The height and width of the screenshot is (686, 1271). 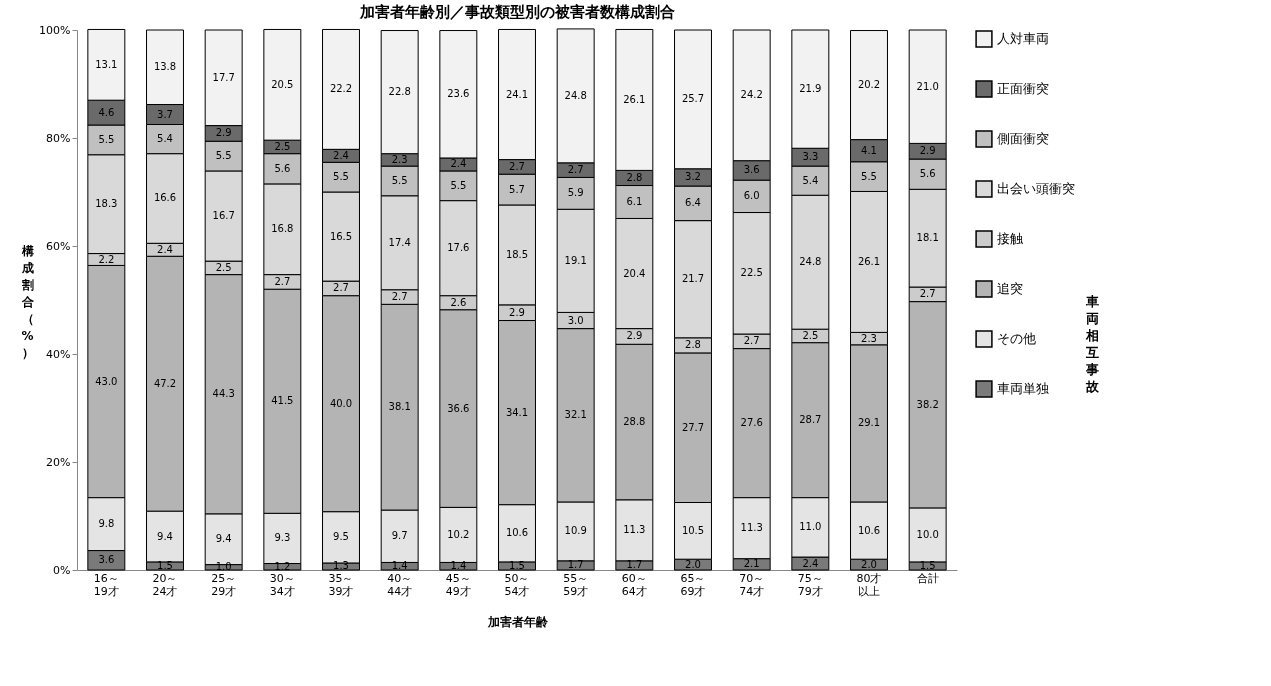 What do you see at coordinates (58, 246) in the screenshot?
I see `y-tick-label: 60%` at bounding box center [58, 246].